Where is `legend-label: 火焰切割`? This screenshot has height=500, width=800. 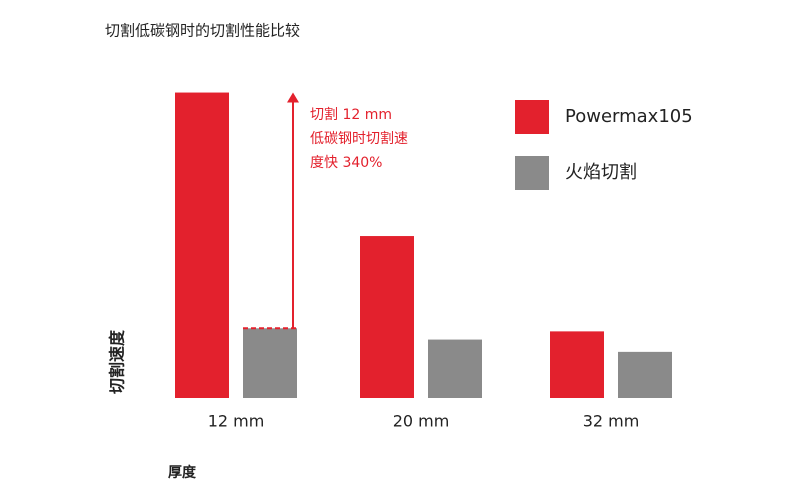
legend-label: 火焰切割 is located at coordinates (601, 172).